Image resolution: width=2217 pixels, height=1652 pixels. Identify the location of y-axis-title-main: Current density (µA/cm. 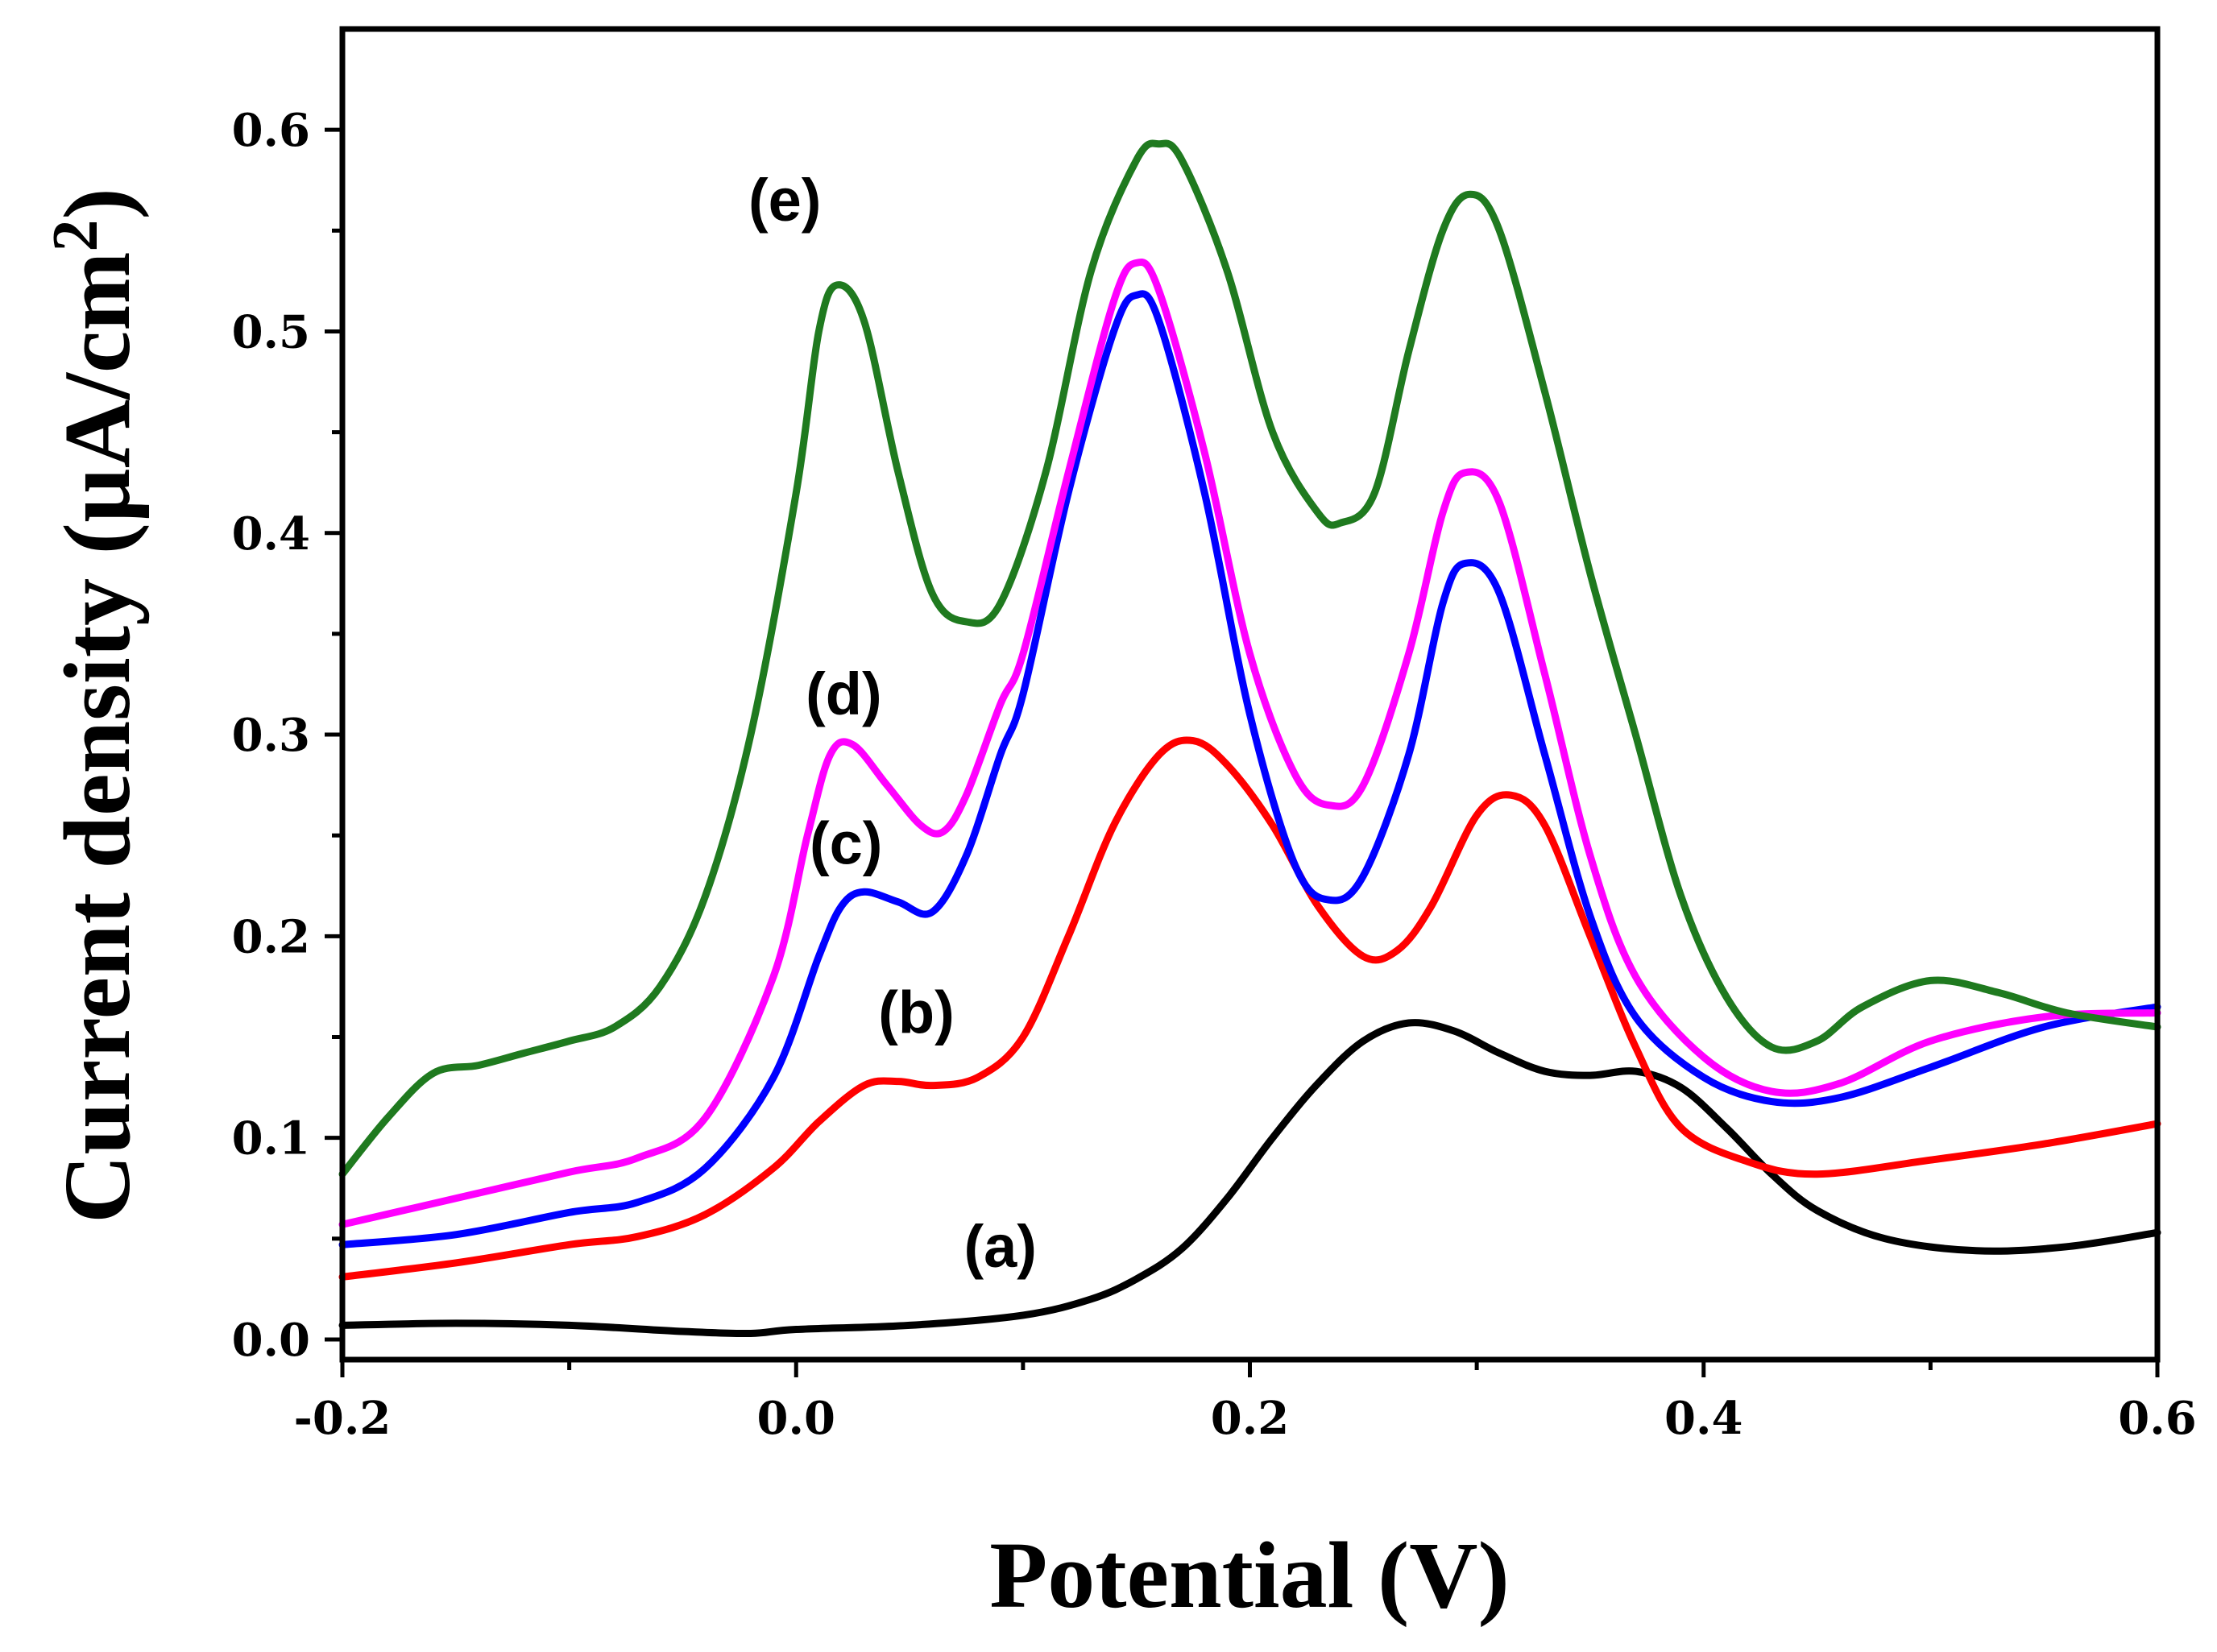
(97, 737).